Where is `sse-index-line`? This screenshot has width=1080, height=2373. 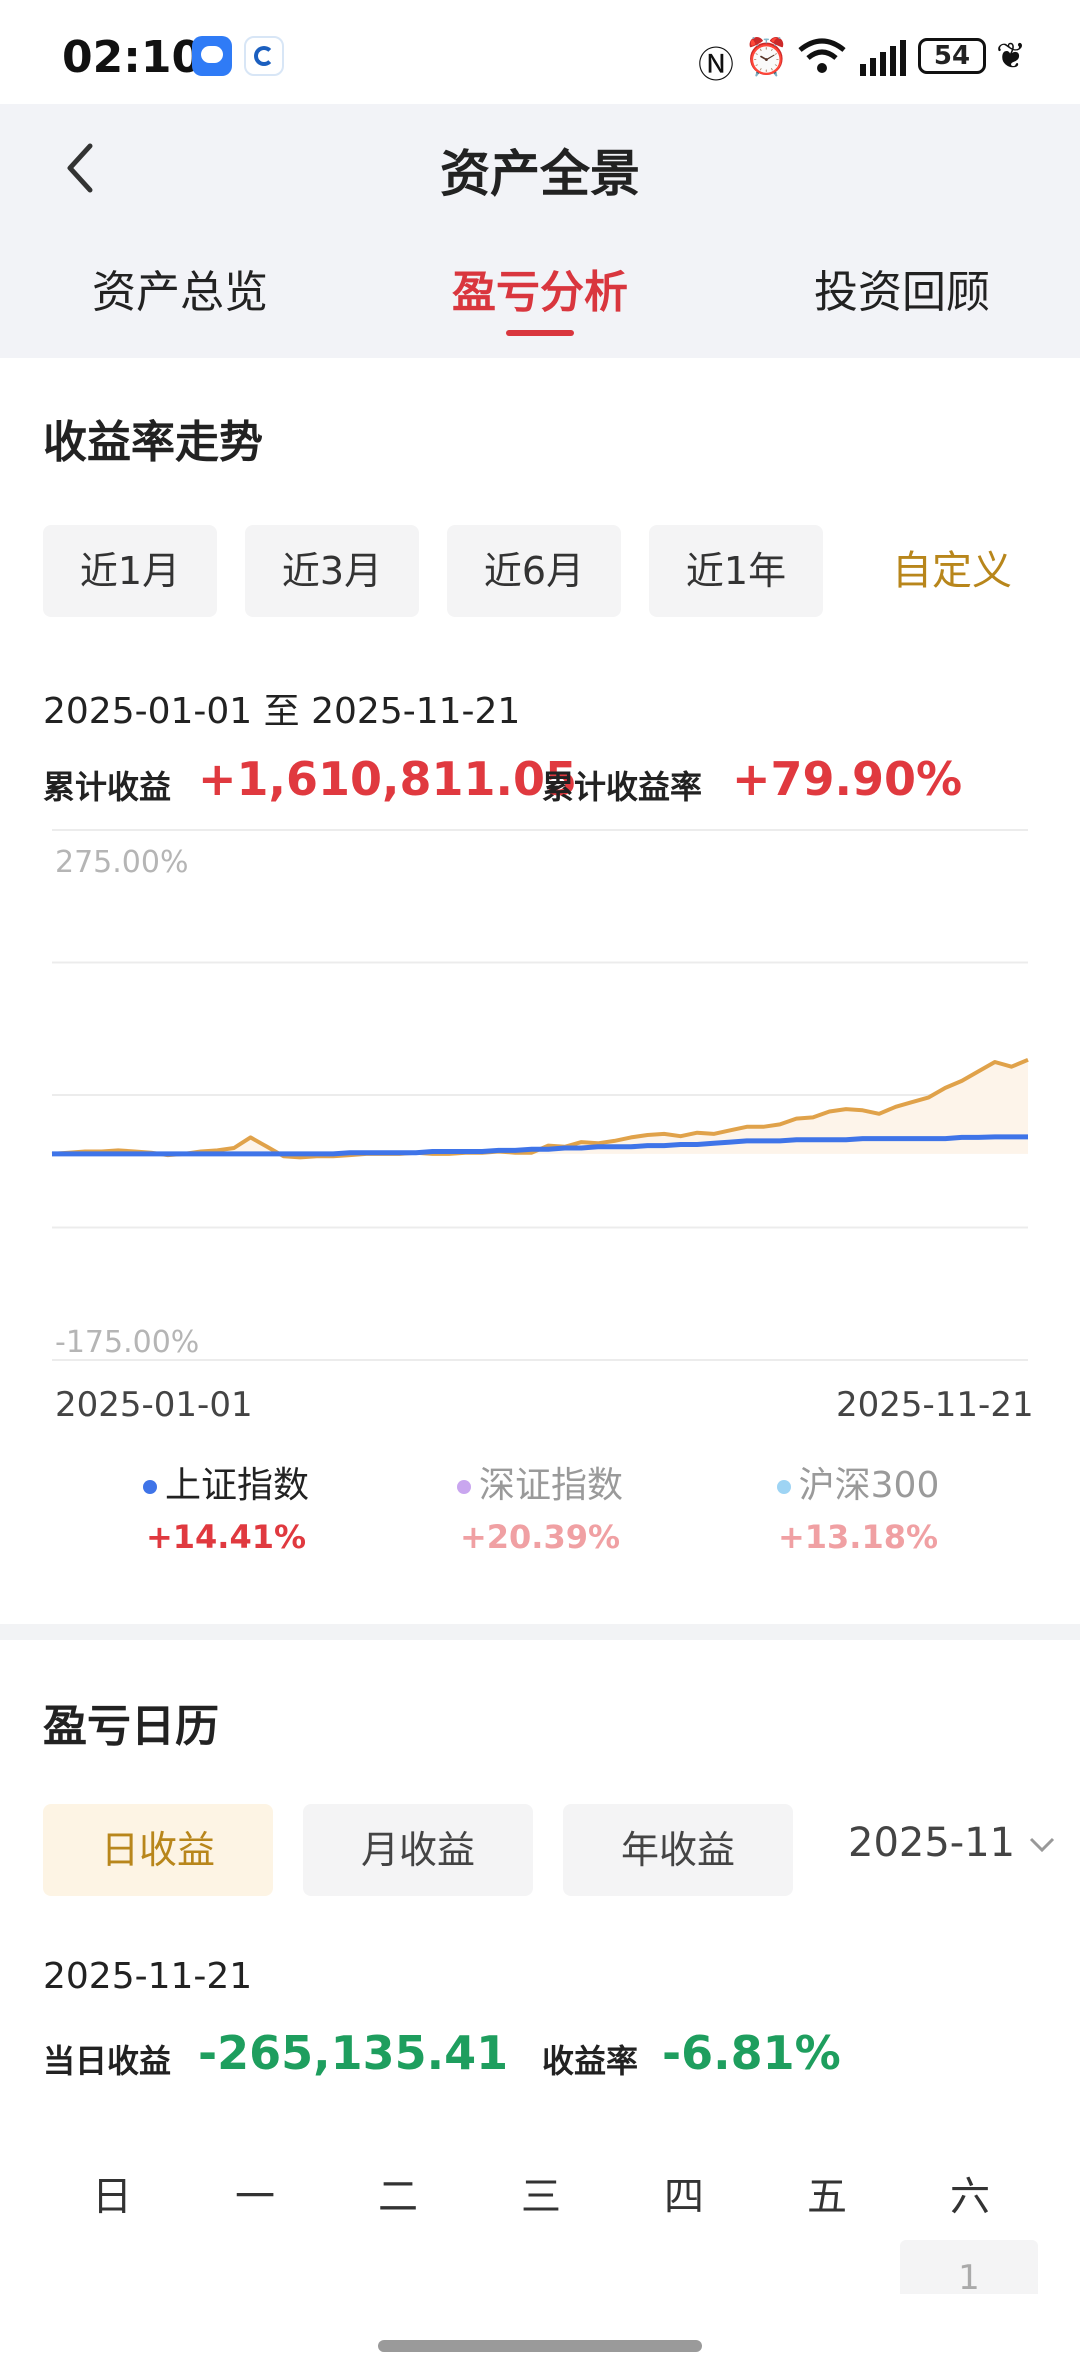
sse-index-line is located at coordinates (540, 1145).